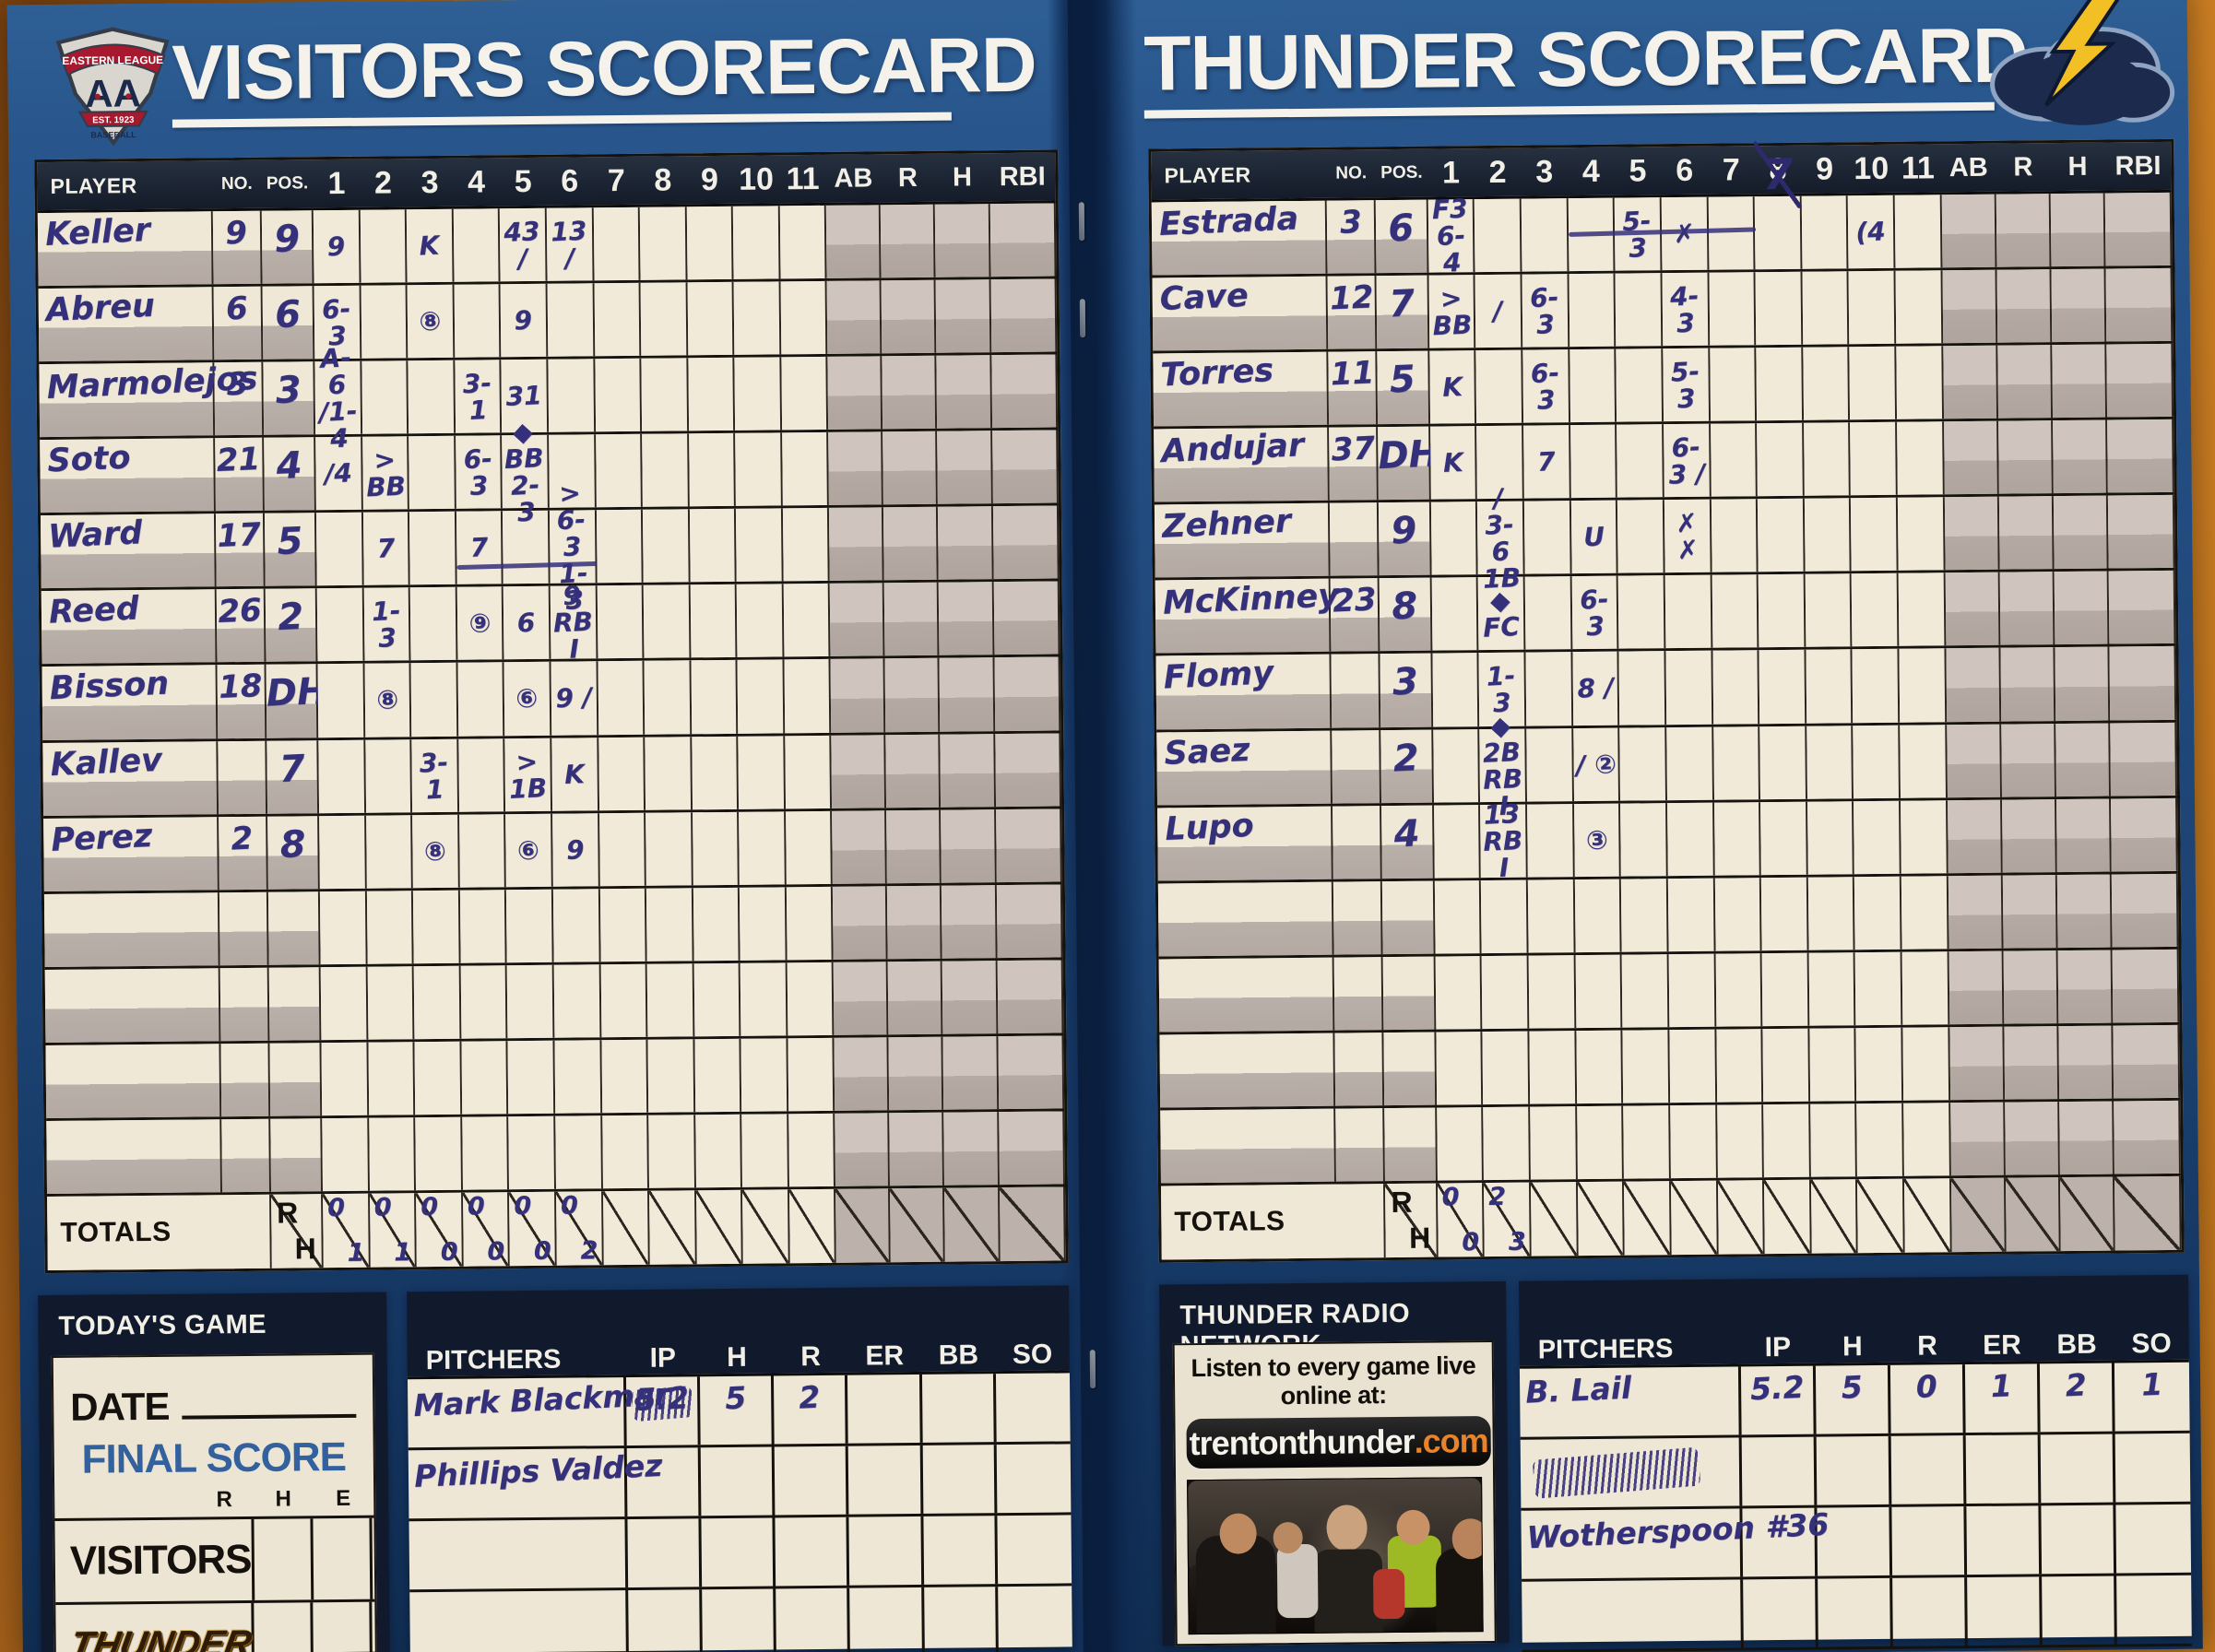 This screenshot has width=2215, height=1652. Describe the element at coordinates (480, 624) in the screenshot. I see `handwritten-play-entry: ⑨` at that location.